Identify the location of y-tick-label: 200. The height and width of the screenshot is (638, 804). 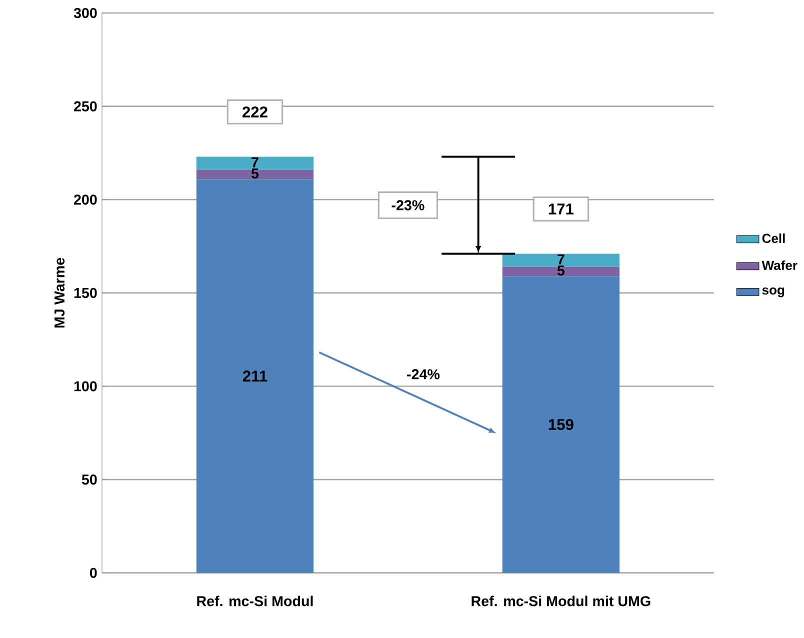
(85, 199).